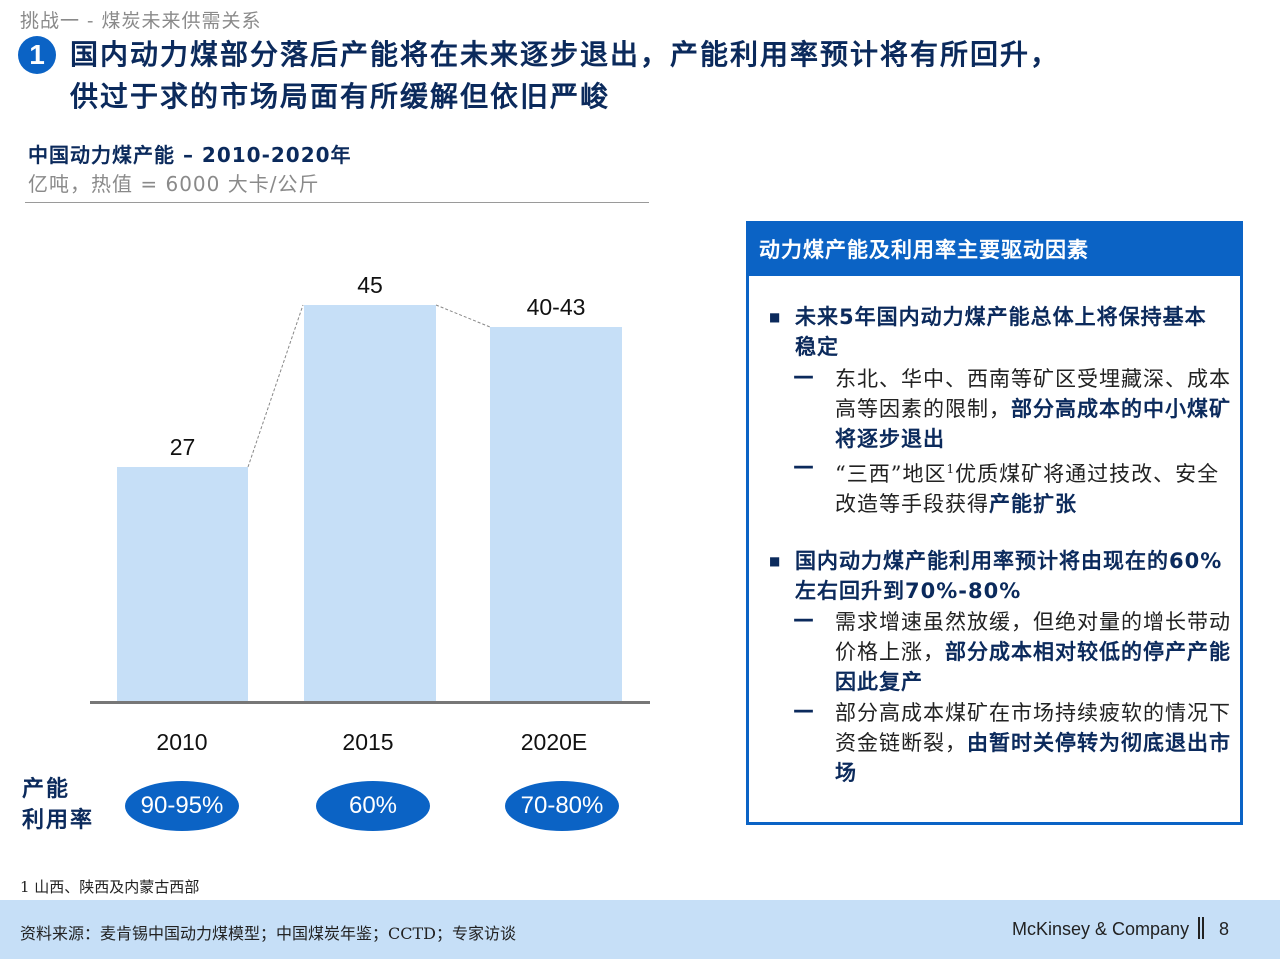  I want to click on utilization-label-line2: 利用率, so click(58, 820).